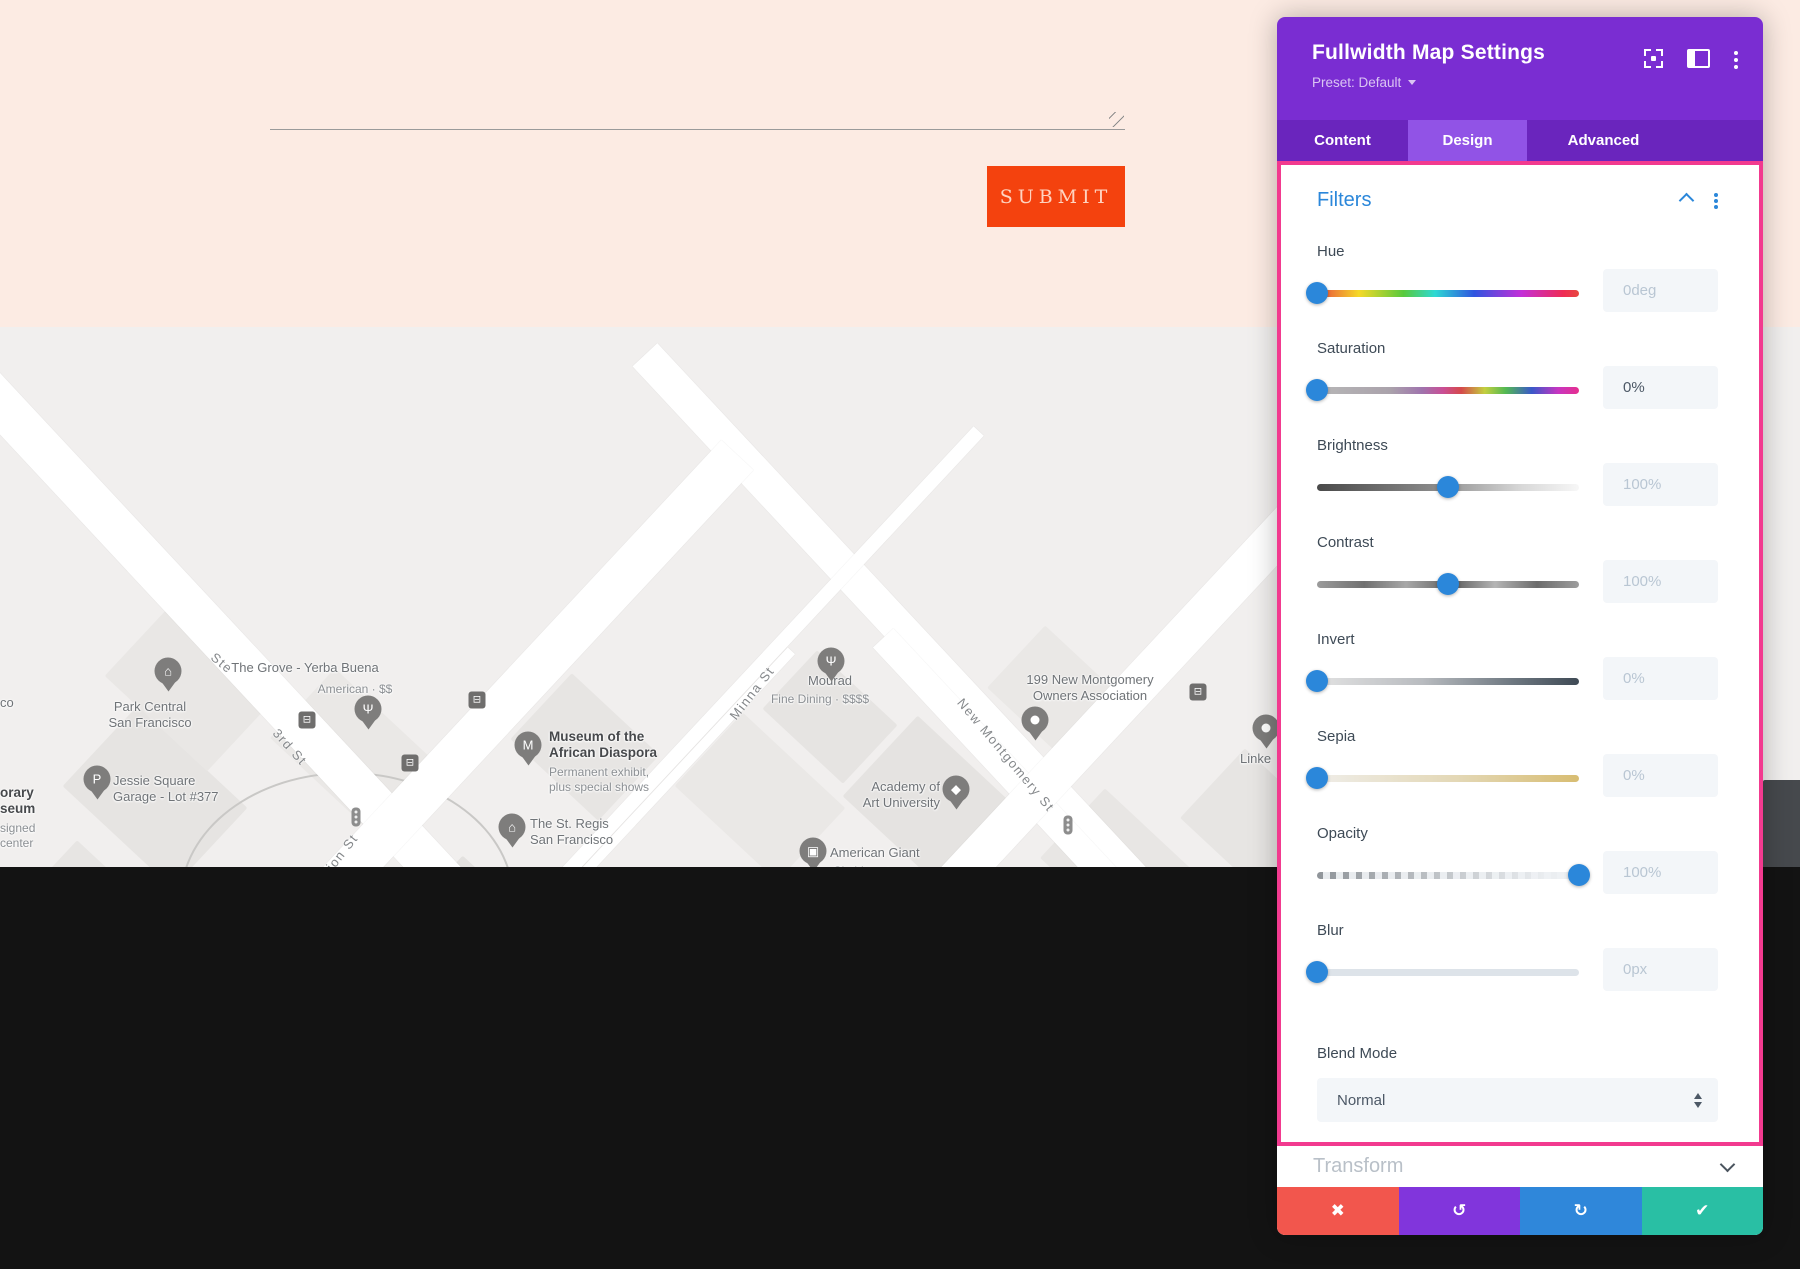  I want to click on shopping-pin: ▣, so click(813, 852).